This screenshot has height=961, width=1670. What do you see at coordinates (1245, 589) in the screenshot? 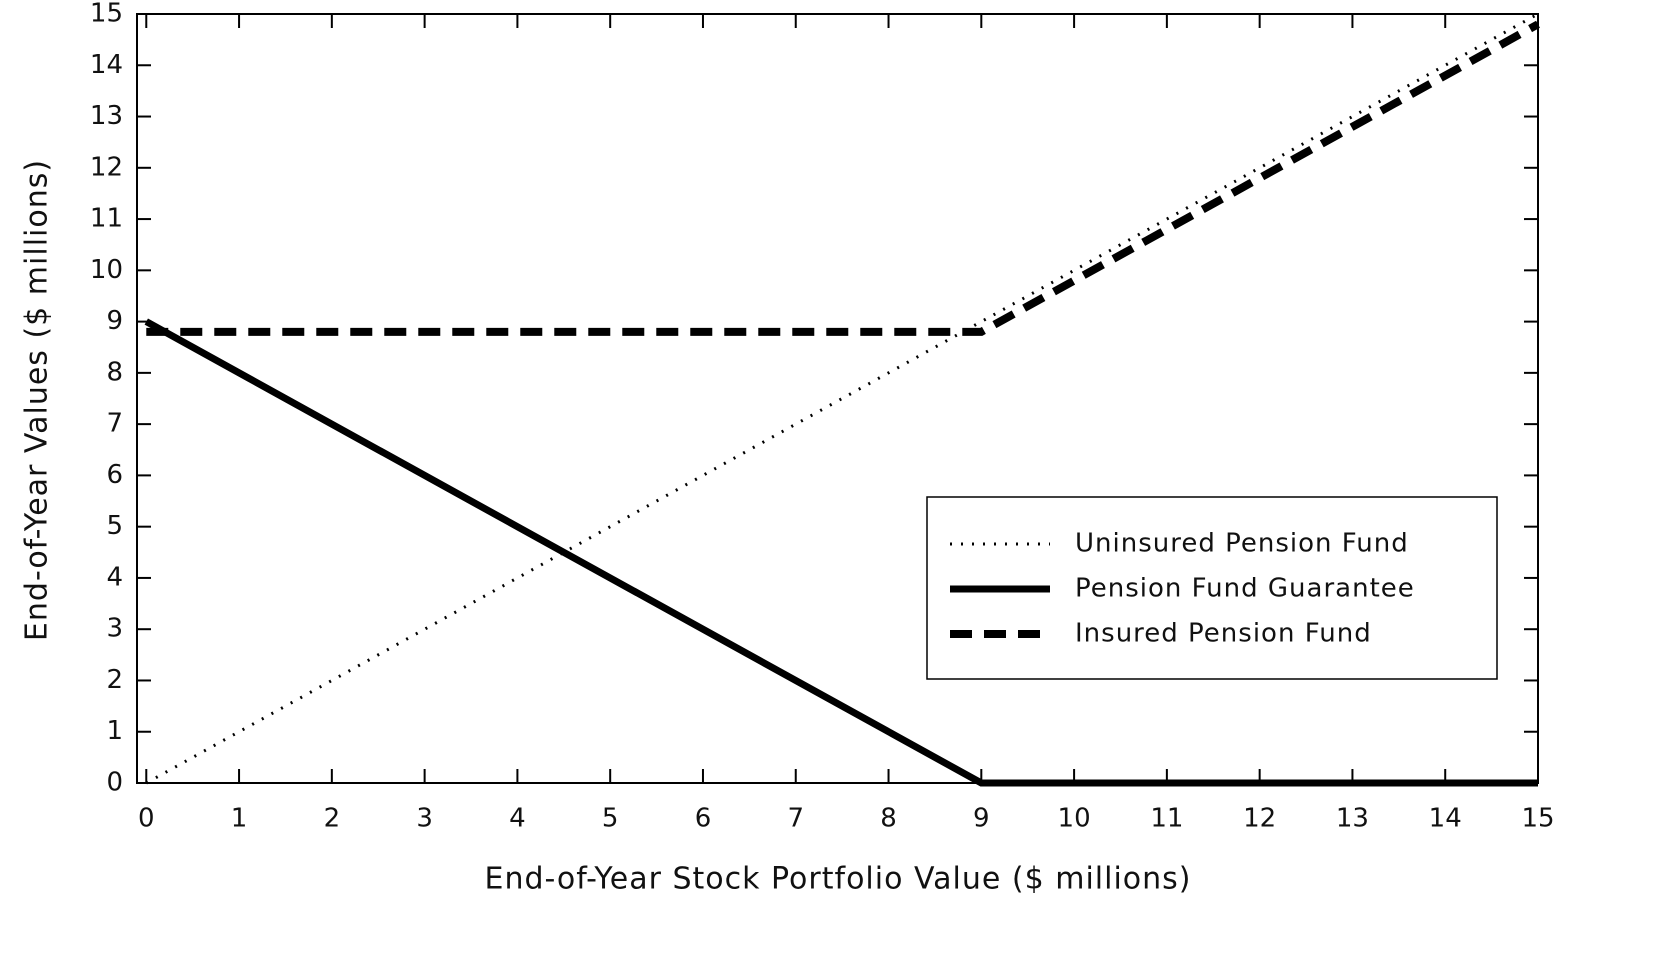
I see `legend-label: Pension Fund Guarantee` at bounding box center [1245, 589].